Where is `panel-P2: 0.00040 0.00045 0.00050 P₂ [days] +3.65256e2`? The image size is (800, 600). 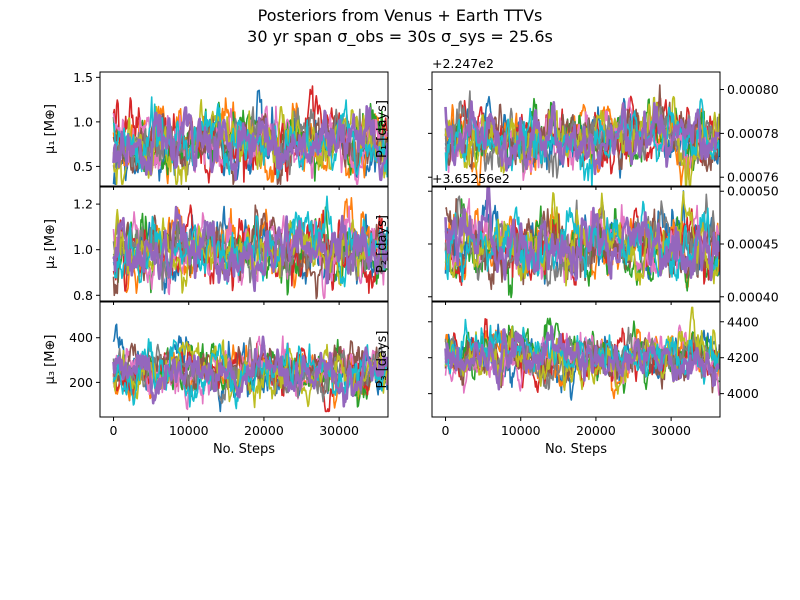 panel-P2: 0.00040 0.00045 0.00050 P₂ [days] +3.65256e2 is located at coordinates (577, 238).